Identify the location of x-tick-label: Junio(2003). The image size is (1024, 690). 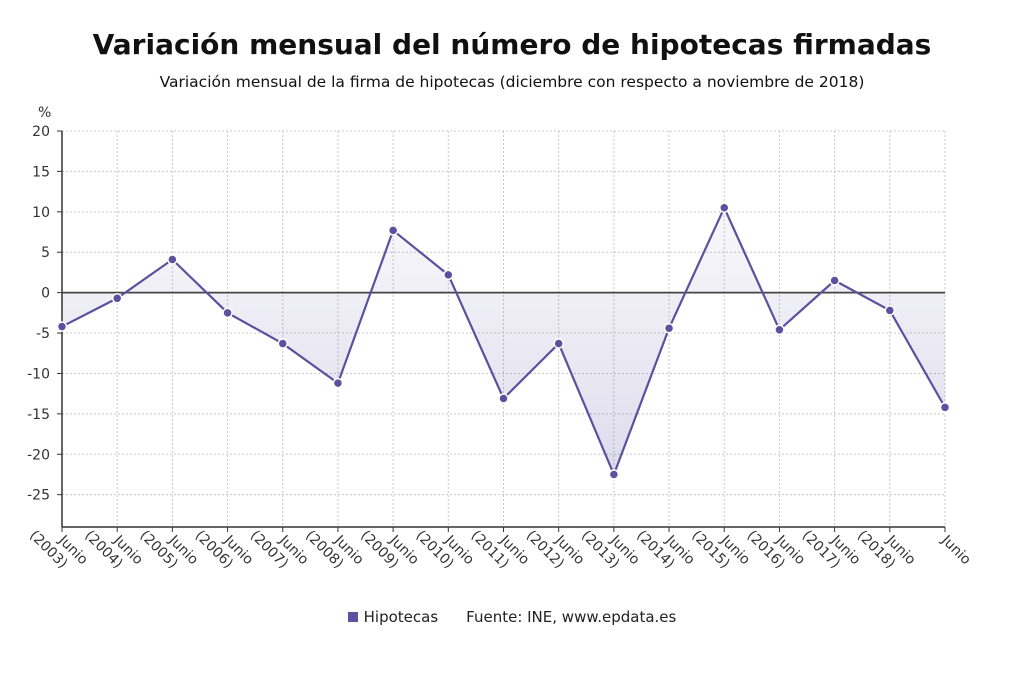
(58, 548).